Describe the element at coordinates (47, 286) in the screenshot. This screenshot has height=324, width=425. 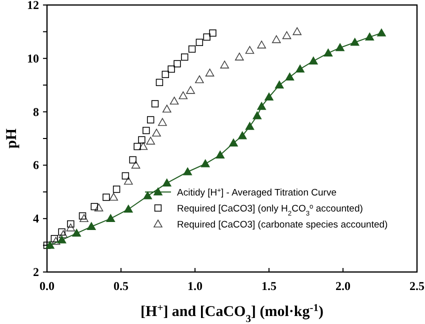
I see `x-tick-label: 0.0` at that location.